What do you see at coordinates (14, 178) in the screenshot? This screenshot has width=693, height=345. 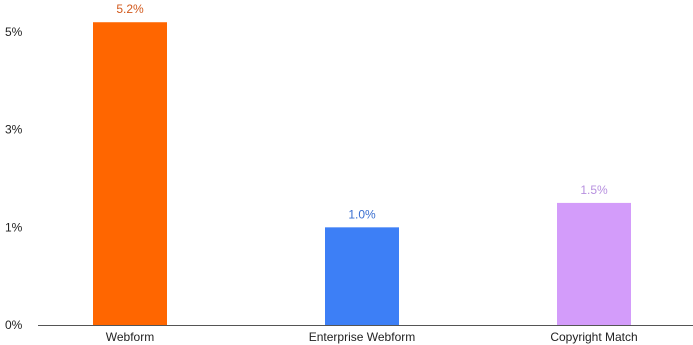 I see `y-axis: 0% 1% 3% 5%` at bounding box center [14, 178].